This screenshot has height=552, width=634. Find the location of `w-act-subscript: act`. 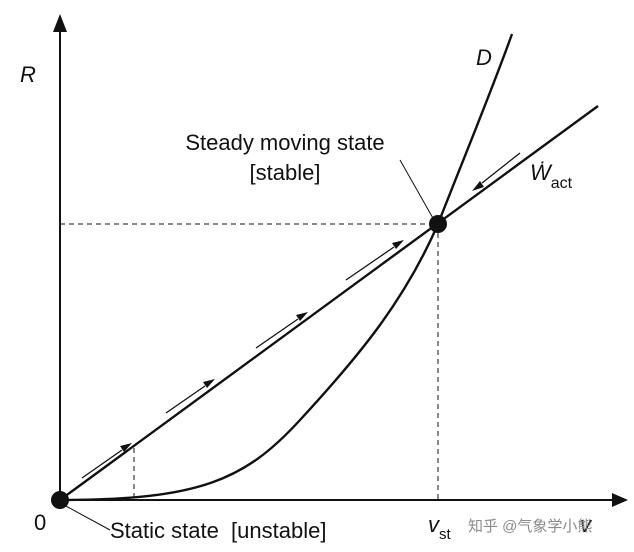

w-act-subscript: act is located at coordinates (562, 183).